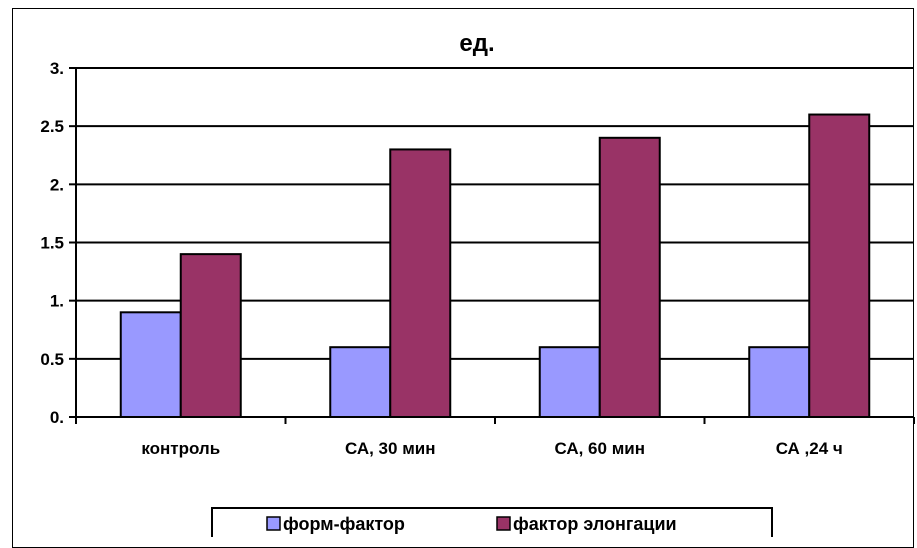  What do you see at coordinates (52, 126) in the screenshot?
I see `y-tick-label: 2.5` at bounding box center [52, 126].